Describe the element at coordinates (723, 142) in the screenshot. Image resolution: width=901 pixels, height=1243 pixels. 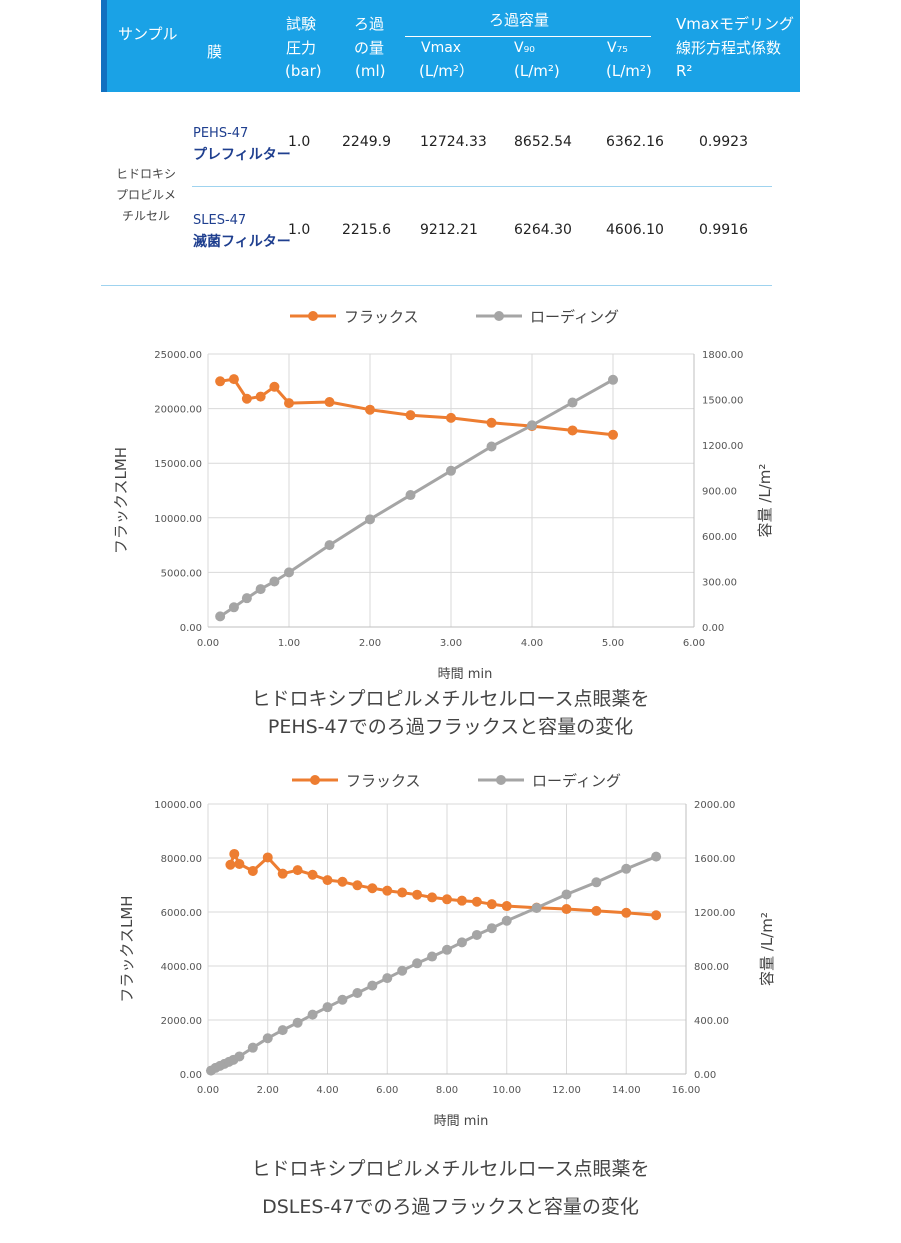
I see `row1-r2: 0.9923` at that location.